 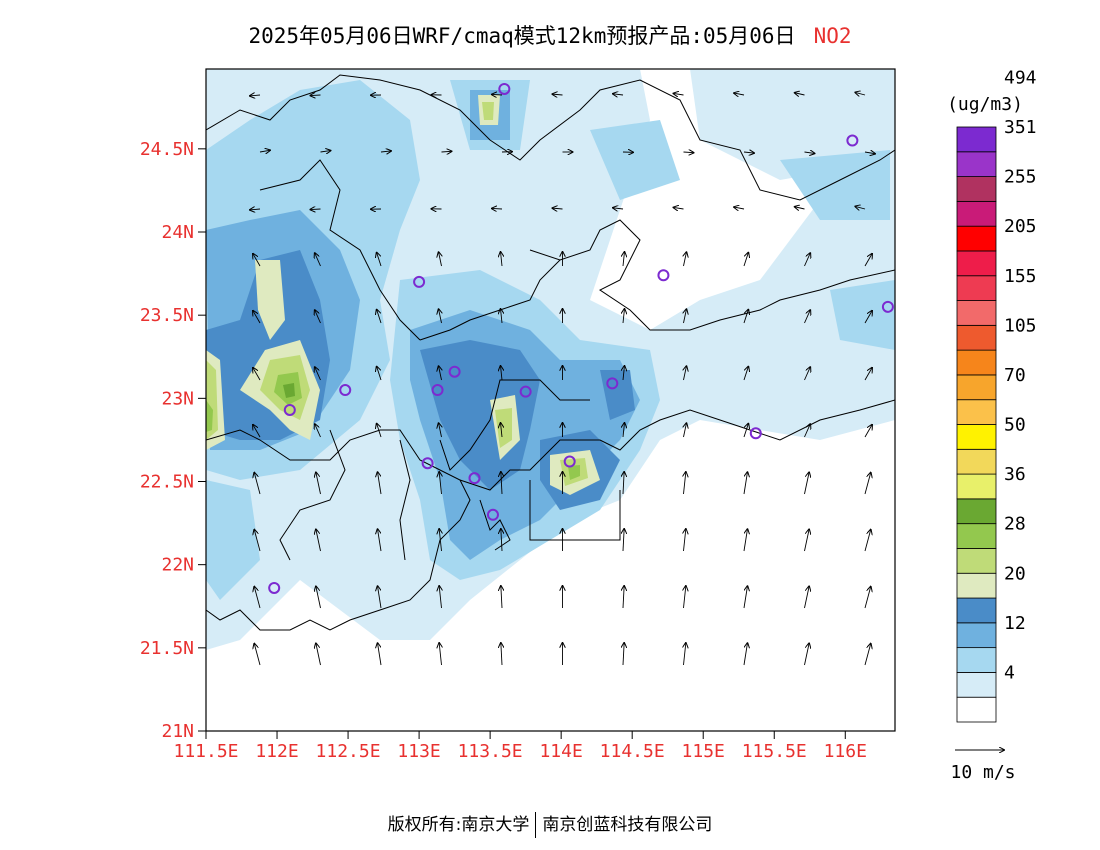 What do you see at coordinates (560, 751) in the screenshot?
I see `lon-tick-label: 114E` at bounding box center [560, 751].